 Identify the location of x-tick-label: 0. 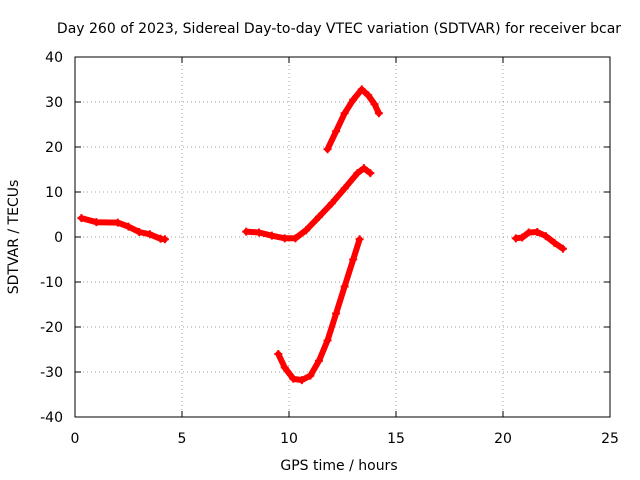
(75, 439).